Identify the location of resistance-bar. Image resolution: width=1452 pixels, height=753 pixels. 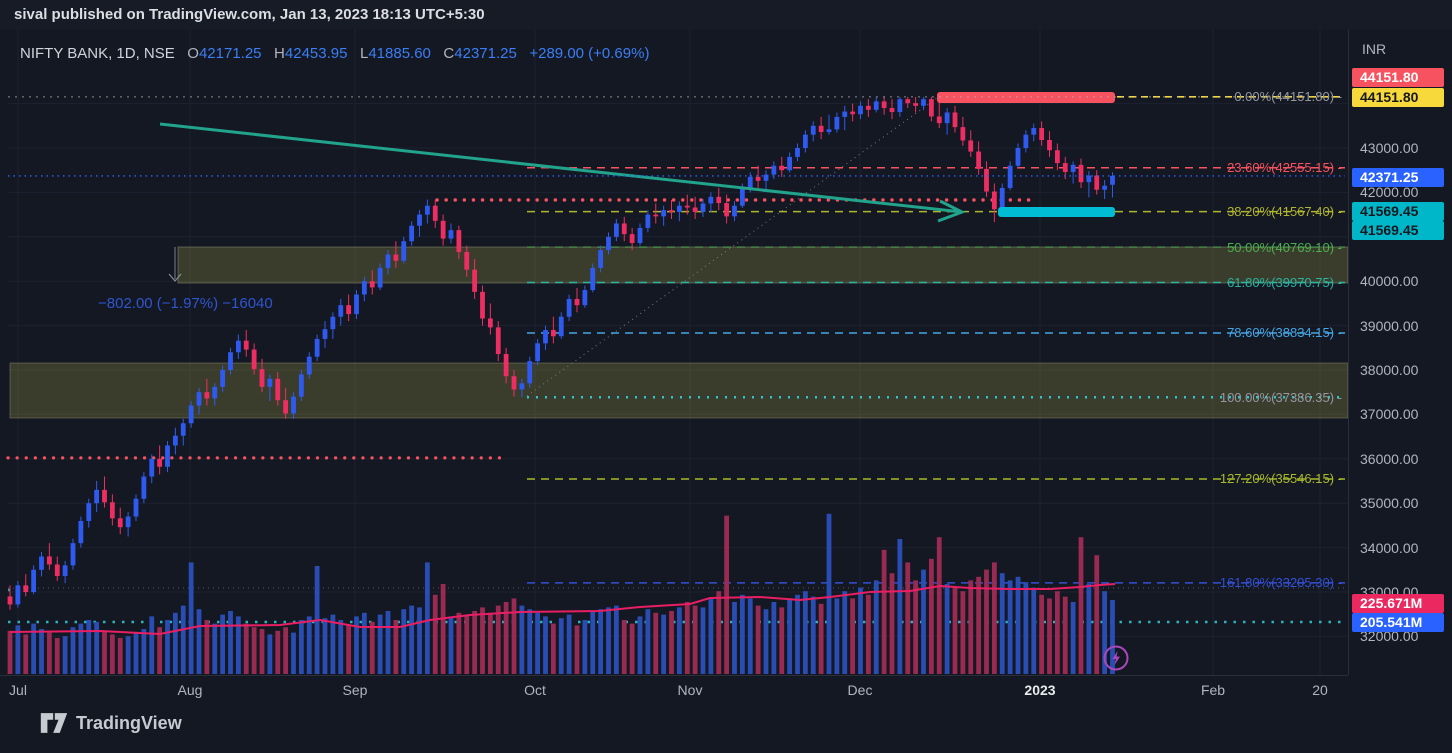
(1026, 97).